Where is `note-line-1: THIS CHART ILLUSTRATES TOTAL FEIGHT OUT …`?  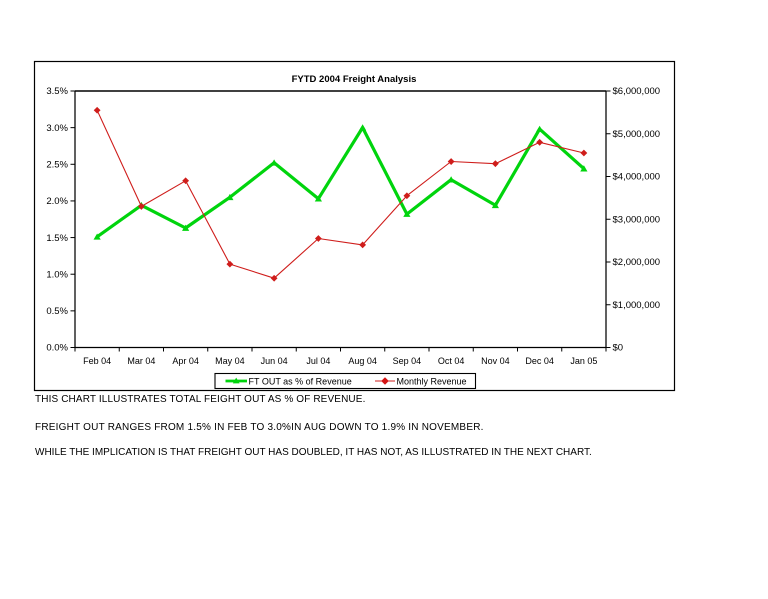 note-line-1: THIS CHART ILLUSTRATES TOTAL FEIGHT OUT … is located at coordinates (200, 399).